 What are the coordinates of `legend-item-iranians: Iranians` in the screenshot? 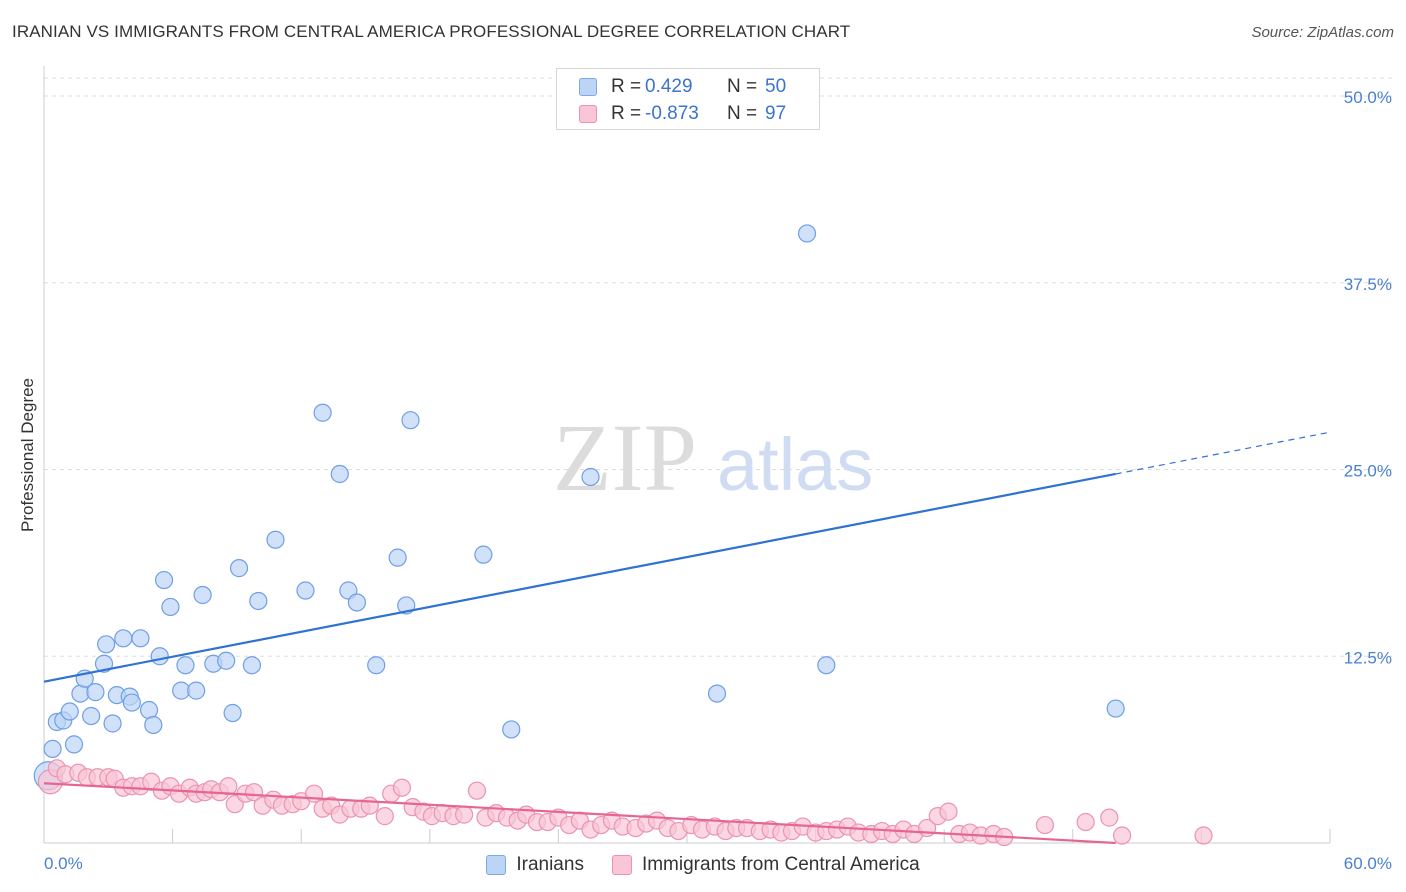 It's located at (535, 865).